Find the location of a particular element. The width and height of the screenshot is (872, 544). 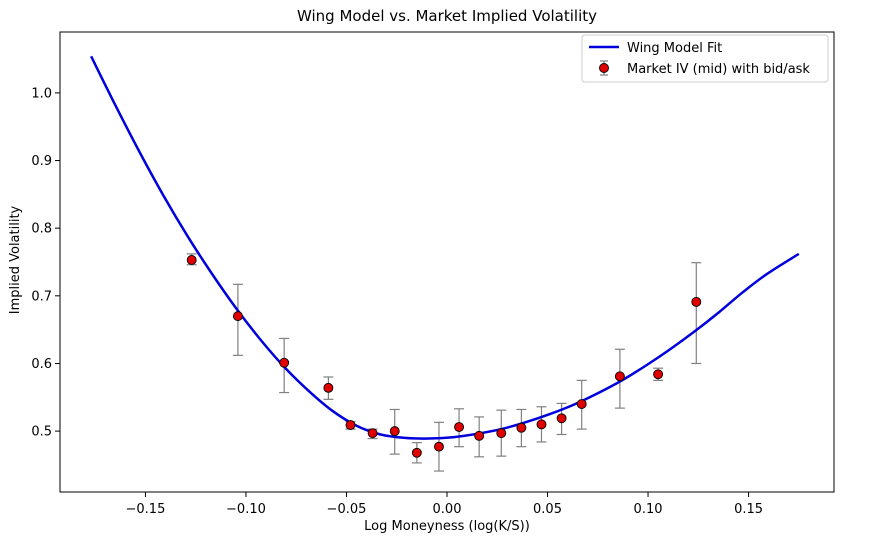

x-tick-label: −0.10 is located at coordinates (246, 509).